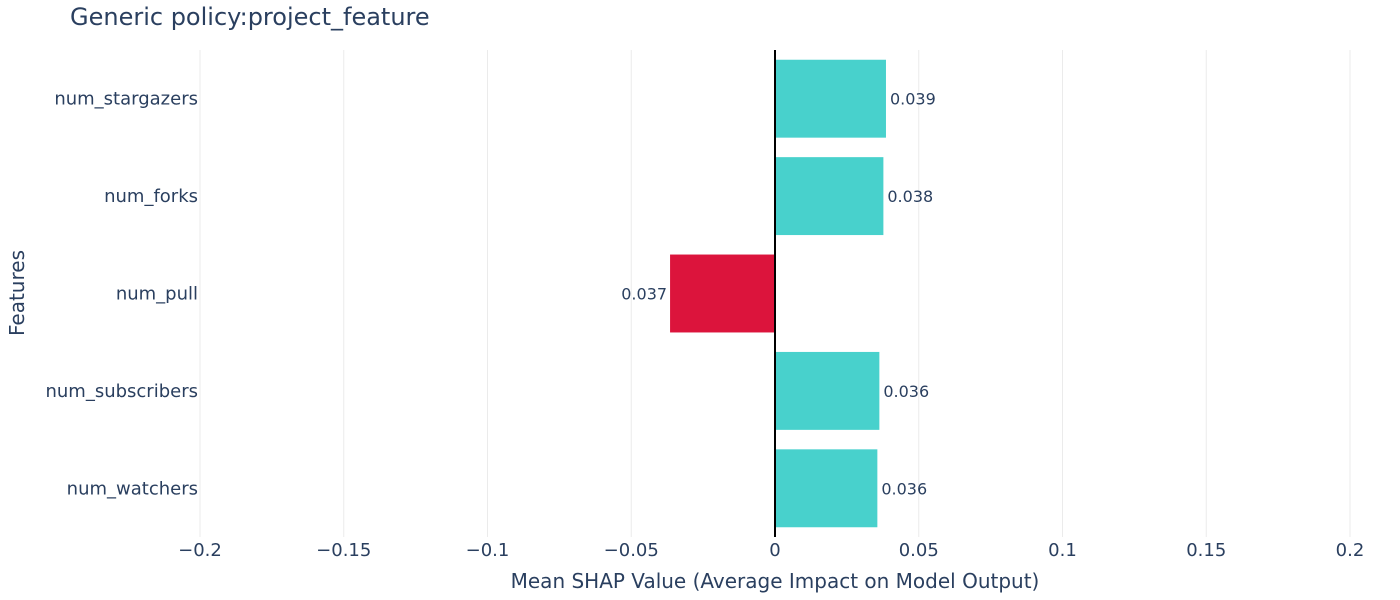 This screenshot has height=600, width=1400. What do you see at coordinates (200, 550) in the screenshot?
I see `x-tick-label: −0.2` at bounding box center [200, 550].